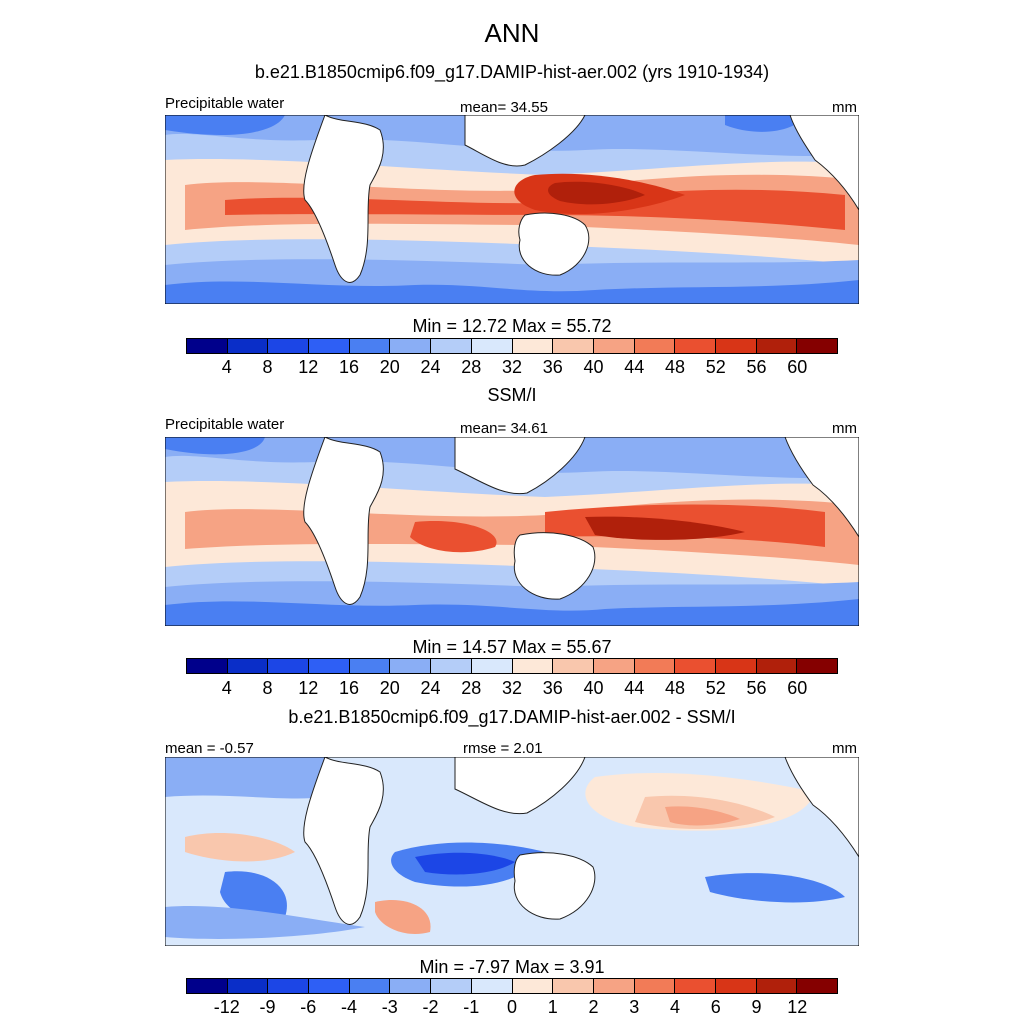  I want to click on panel-1-mean-label: mean= 34.55, so click(504, 107).